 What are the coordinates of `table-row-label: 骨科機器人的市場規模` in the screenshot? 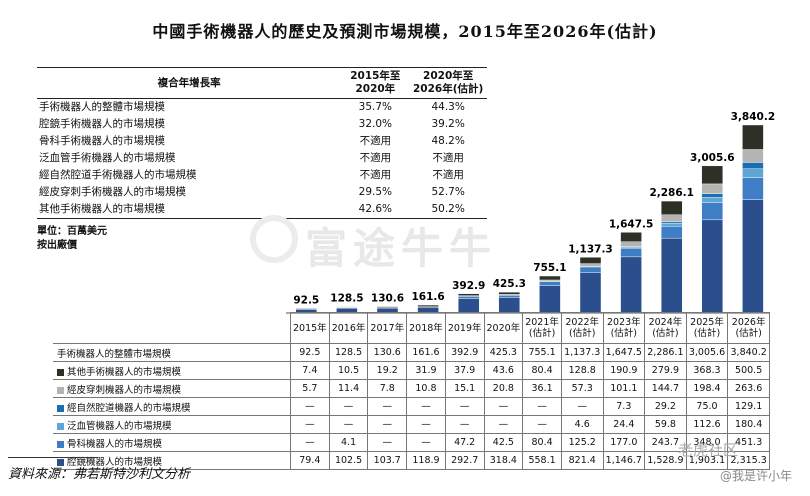 It's located at (172, 442).